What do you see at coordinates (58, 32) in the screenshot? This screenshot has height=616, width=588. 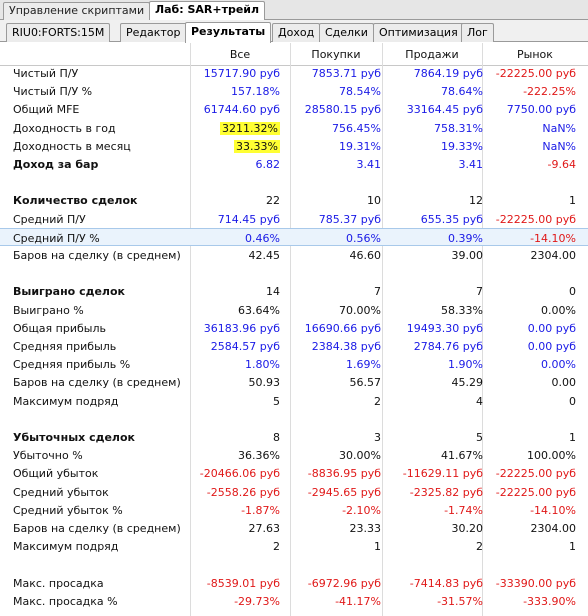 I see `tab-instrument: RIU0:FORTS:15M` at bounding box center [58, 32].